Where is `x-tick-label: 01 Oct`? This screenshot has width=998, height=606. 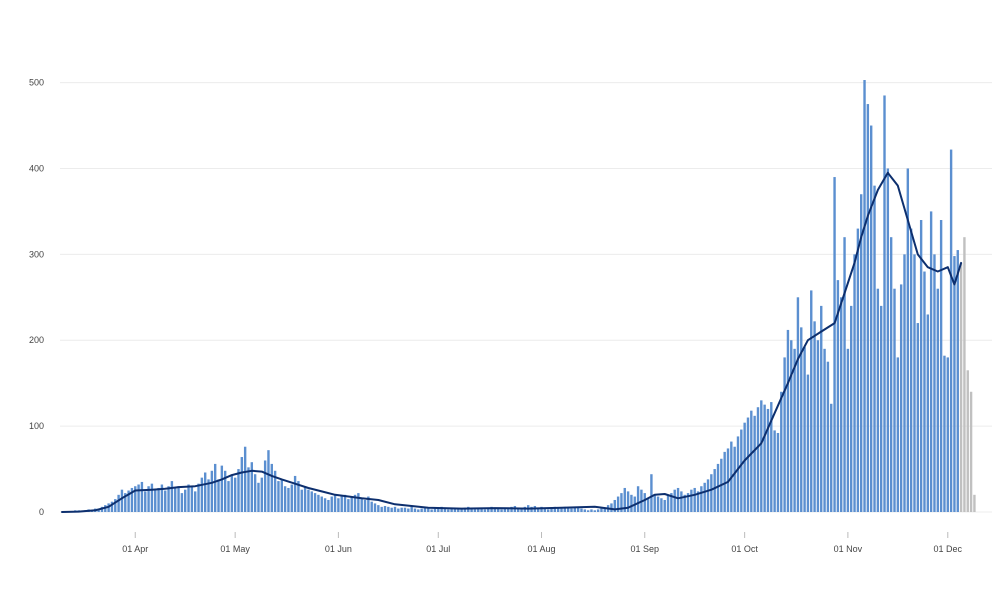
x-tick-label: 01 Oct is located at coordinates (744, 549).